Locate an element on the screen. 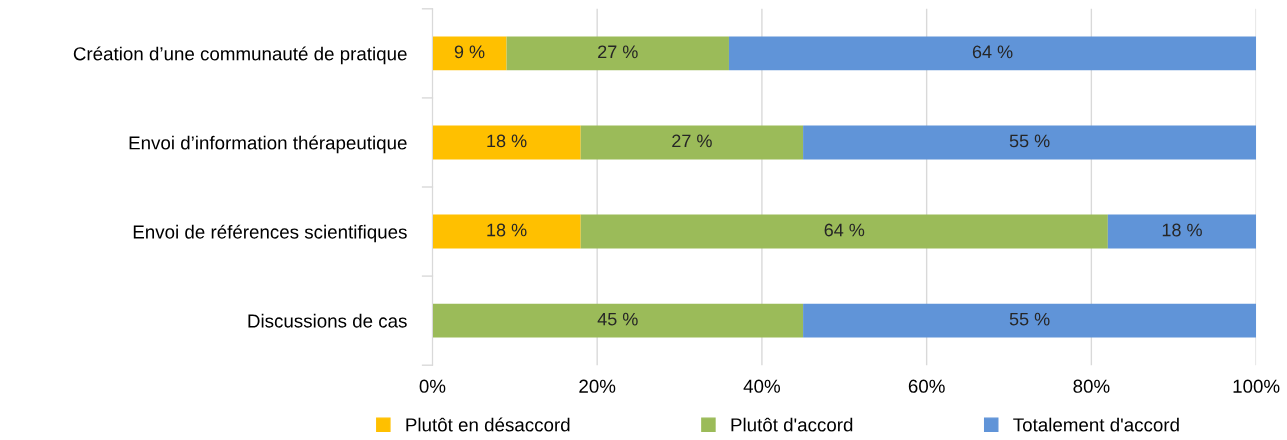  x-tick-label: 100% is located at coordinates (1256, 386).